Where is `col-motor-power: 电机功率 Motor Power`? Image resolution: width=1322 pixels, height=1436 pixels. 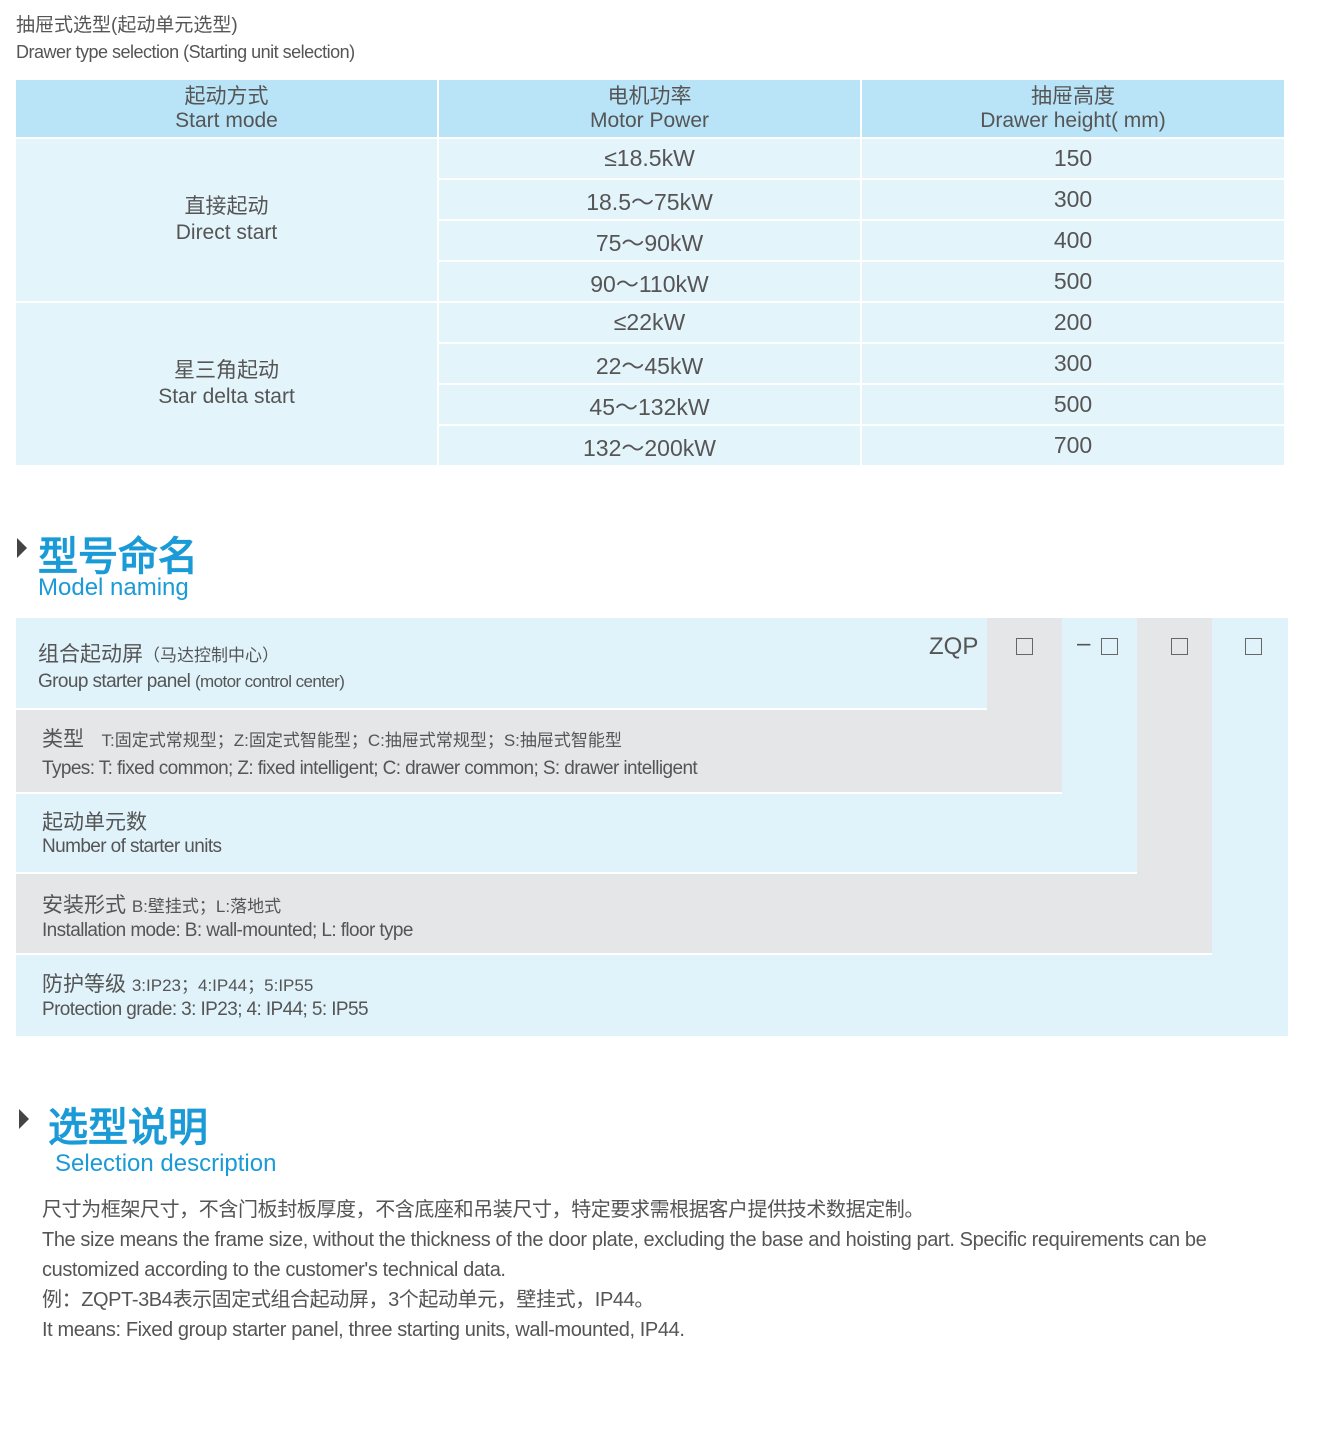
col-motor-power: 电机功率 Motor Power is located at coordinates (649, 109).